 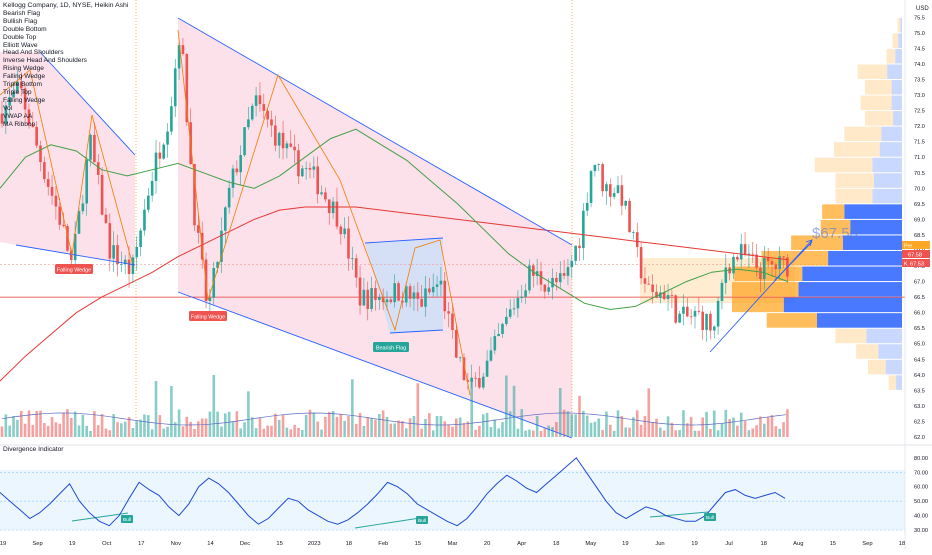 I want to click on time-tick-label: 20, so click(x=487, y=544).